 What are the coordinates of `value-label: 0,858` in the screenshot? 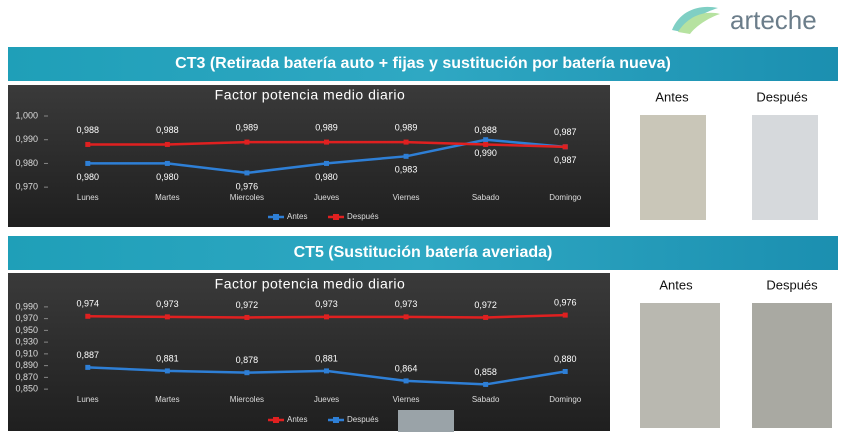 It's located at (485, 372).